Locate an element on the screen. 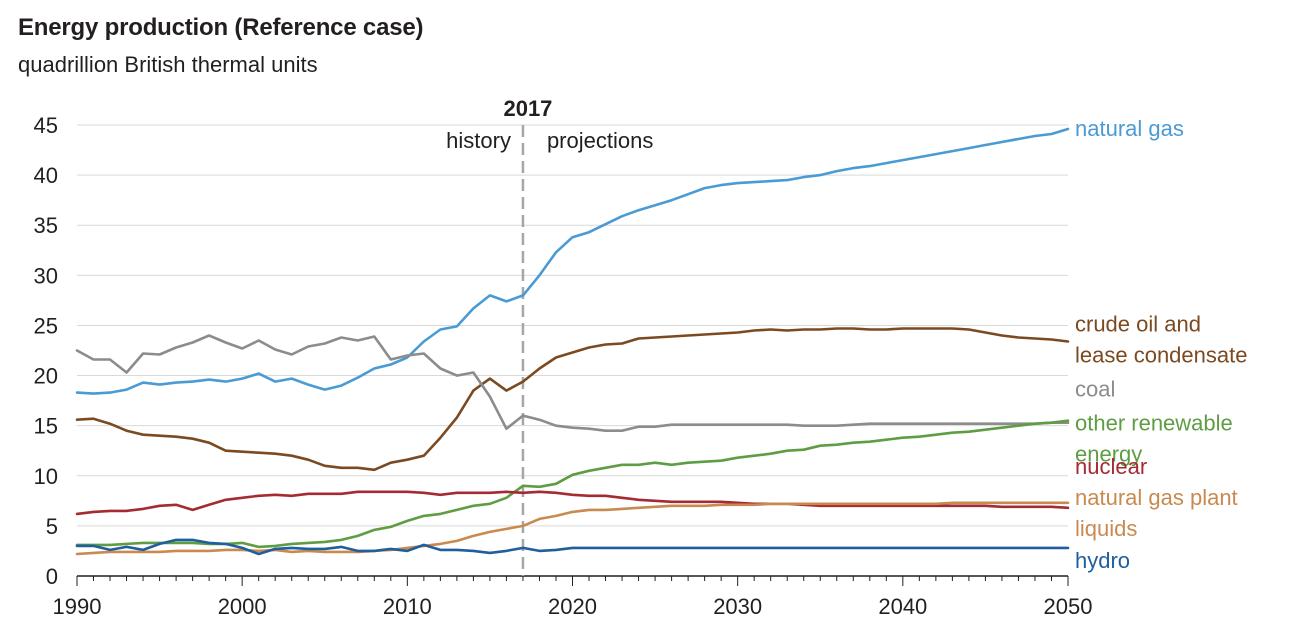 The width and height of the screenshot is (1300, 628). y-tick-label: 30 is located at coordinates (46, 275).